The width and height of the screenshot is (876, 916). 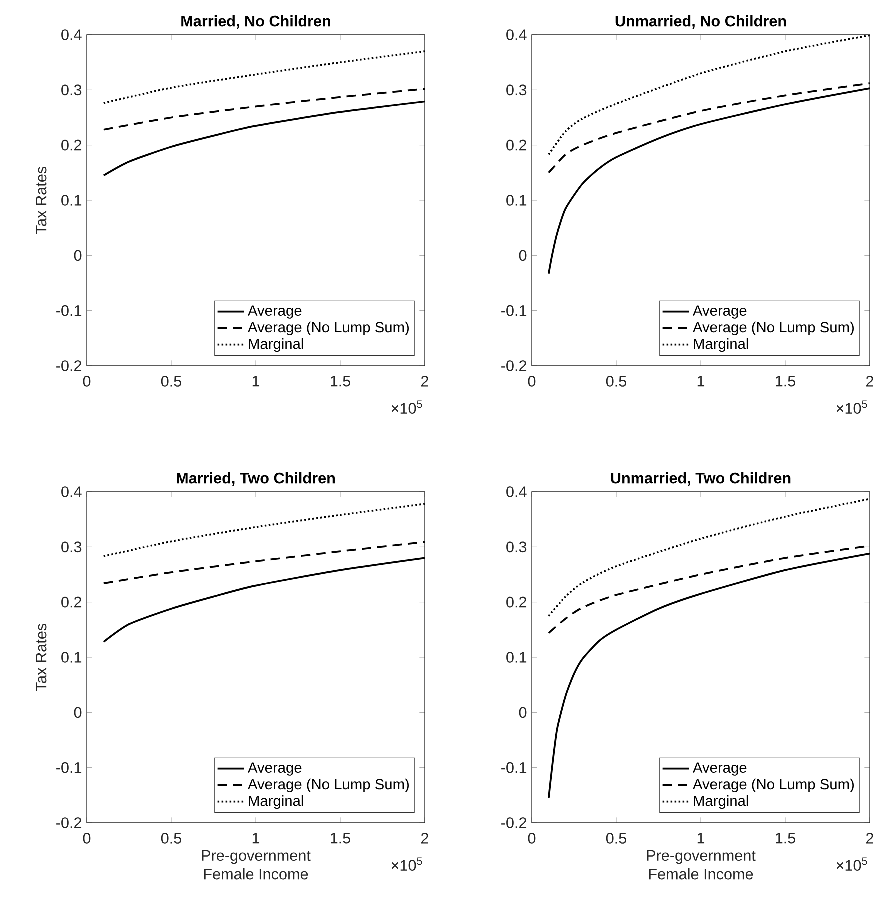 I want to click on chart-title: Unmarried, Two Children, so click(x=701, y=479).